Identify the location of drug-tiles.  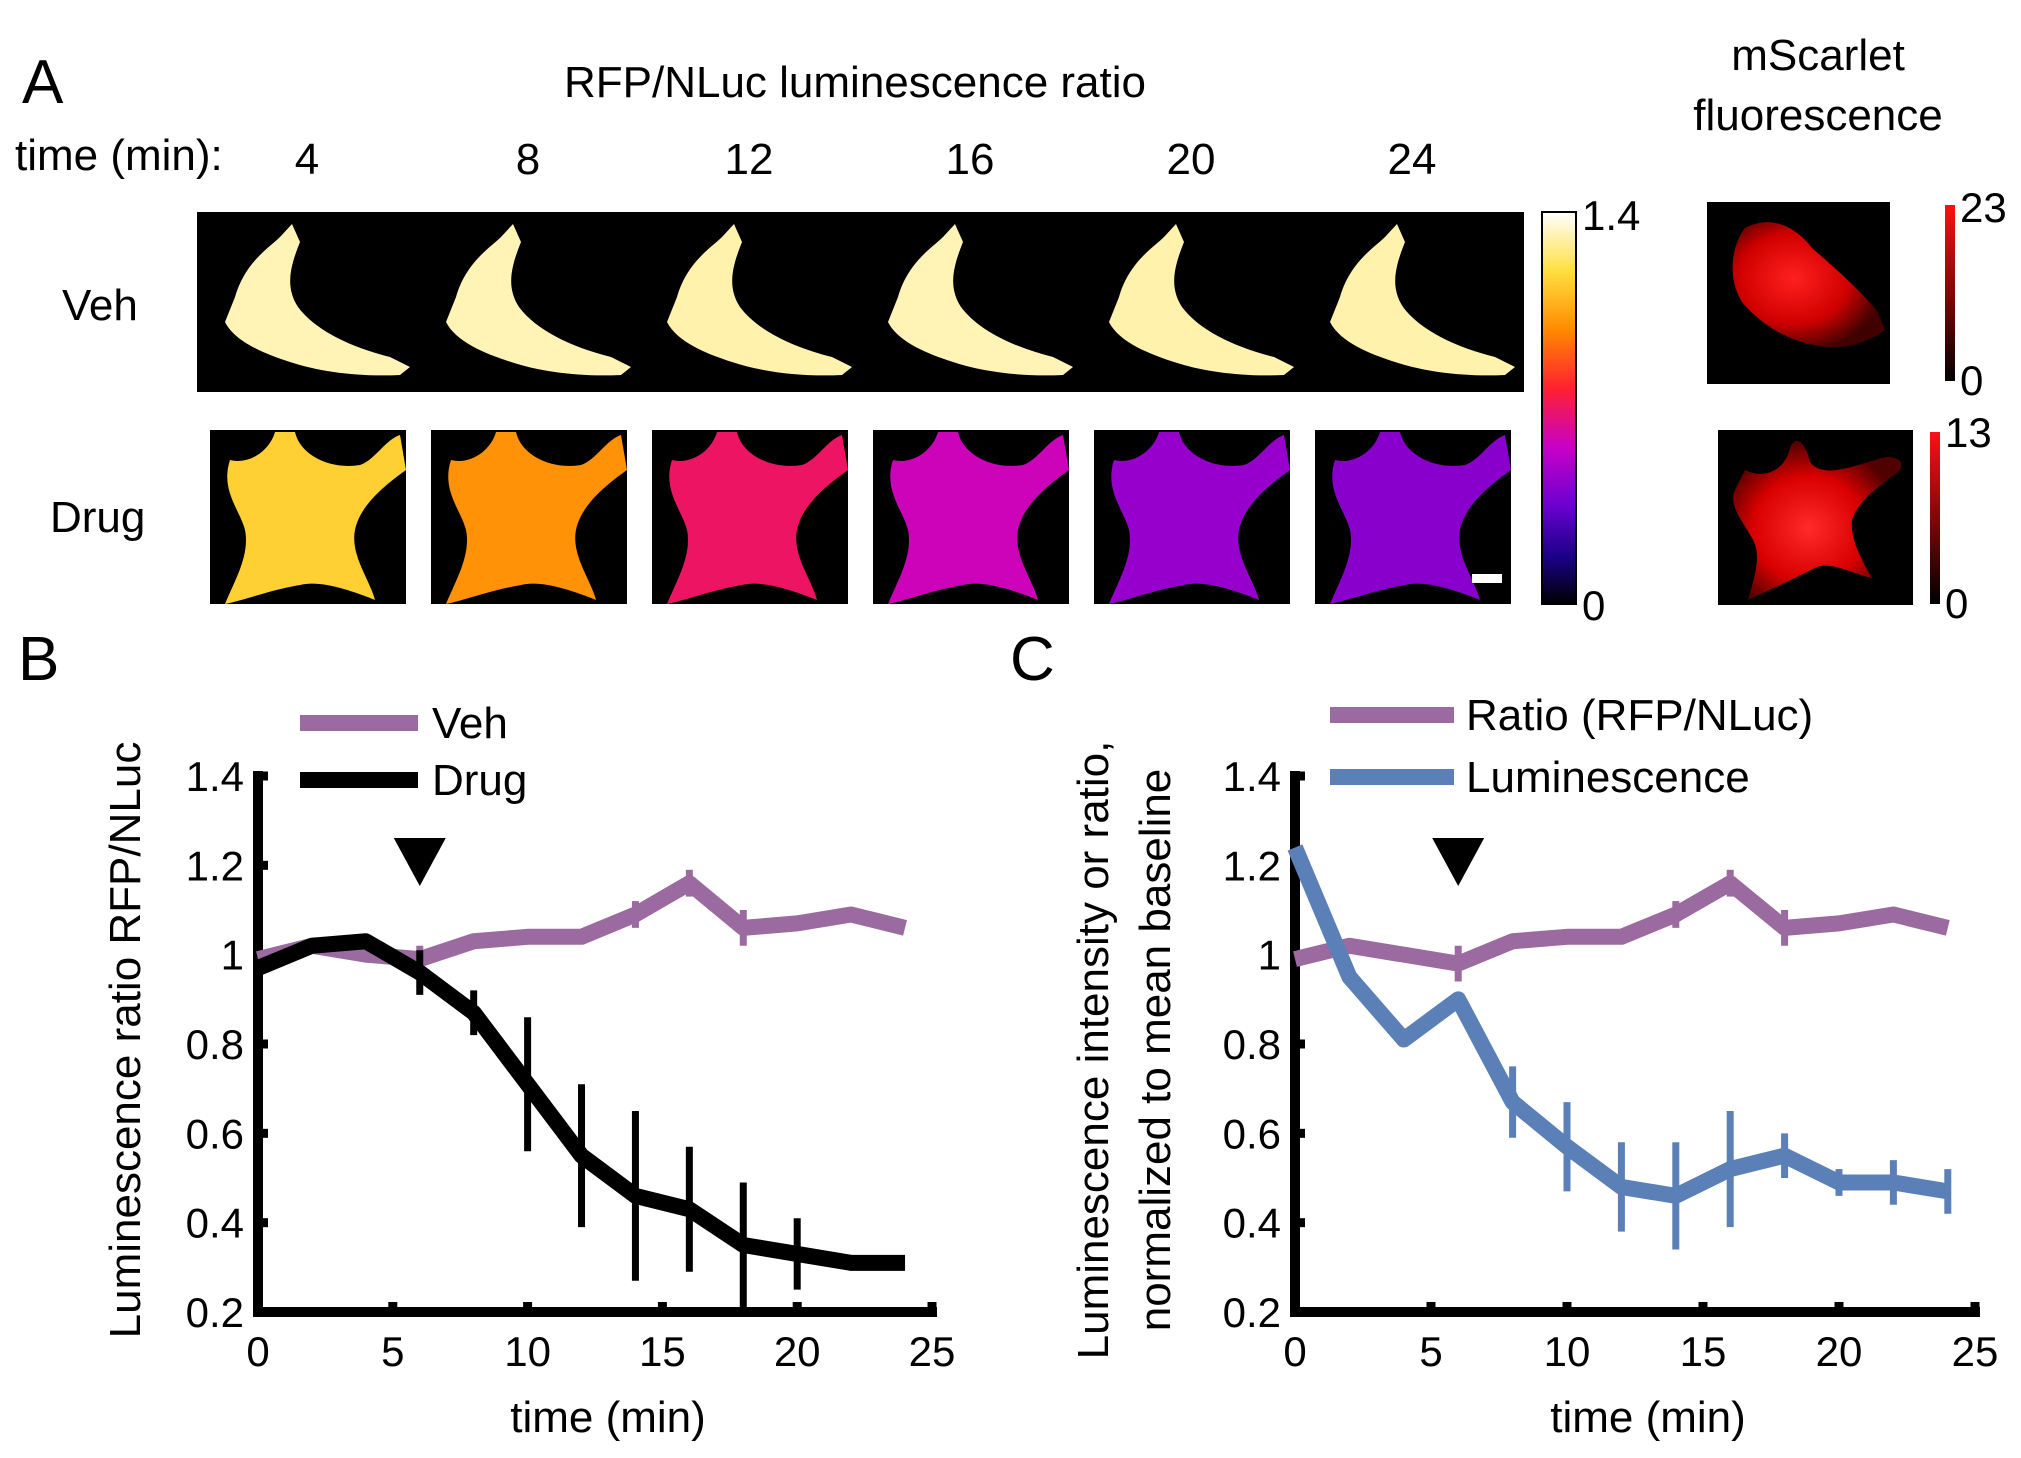
(860, 517).